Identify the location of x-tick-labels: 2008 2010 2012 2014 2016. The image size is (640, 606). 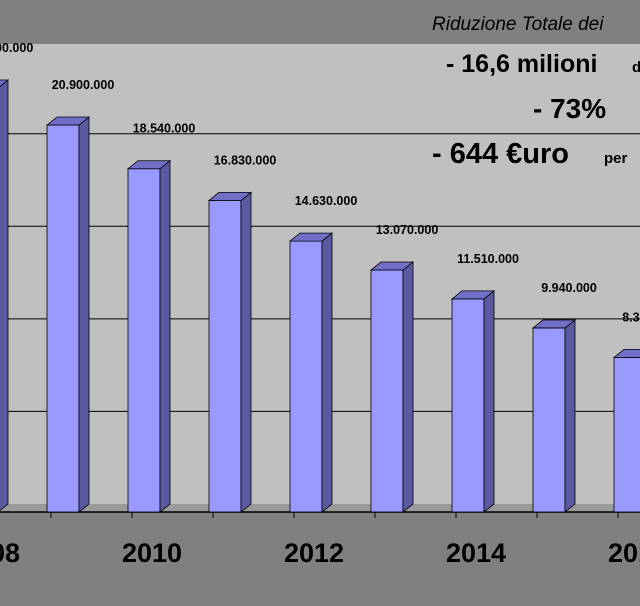
(320, 553).